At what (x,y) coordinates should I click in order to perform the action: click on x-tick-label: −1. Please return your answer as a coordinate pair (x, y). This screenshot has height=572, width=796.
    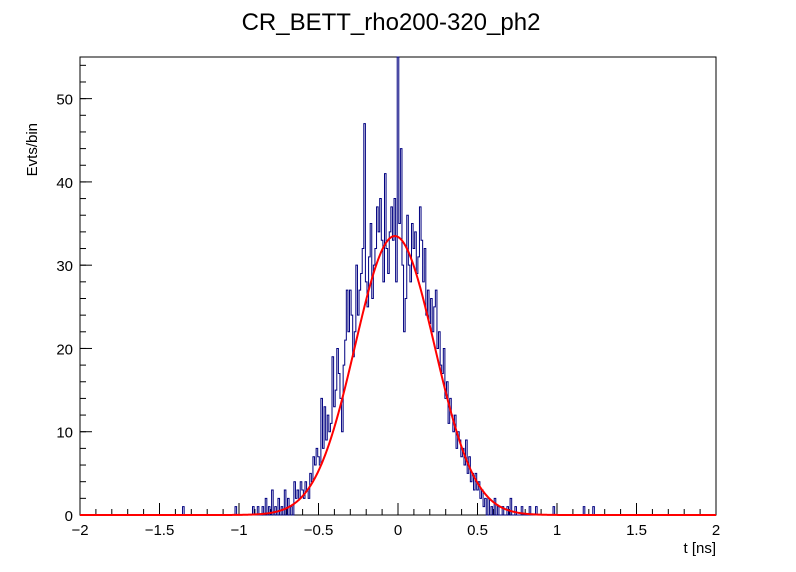
    Looking at the image, I should click on (238, 530).